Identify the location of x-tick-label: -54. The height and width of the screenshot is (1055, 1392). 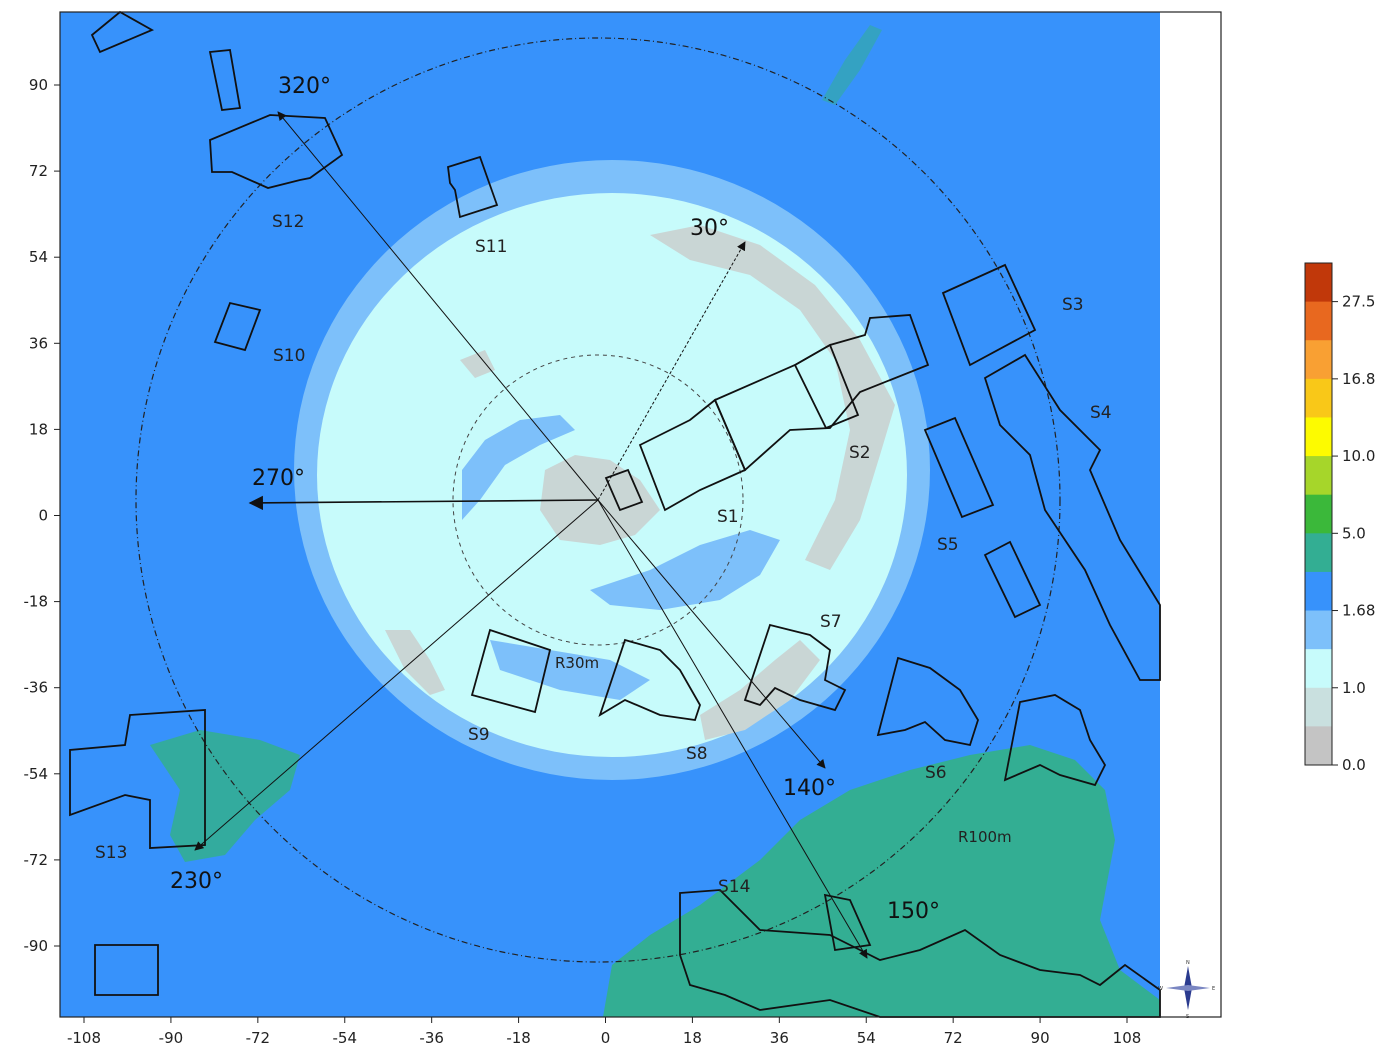
(345, 1038).